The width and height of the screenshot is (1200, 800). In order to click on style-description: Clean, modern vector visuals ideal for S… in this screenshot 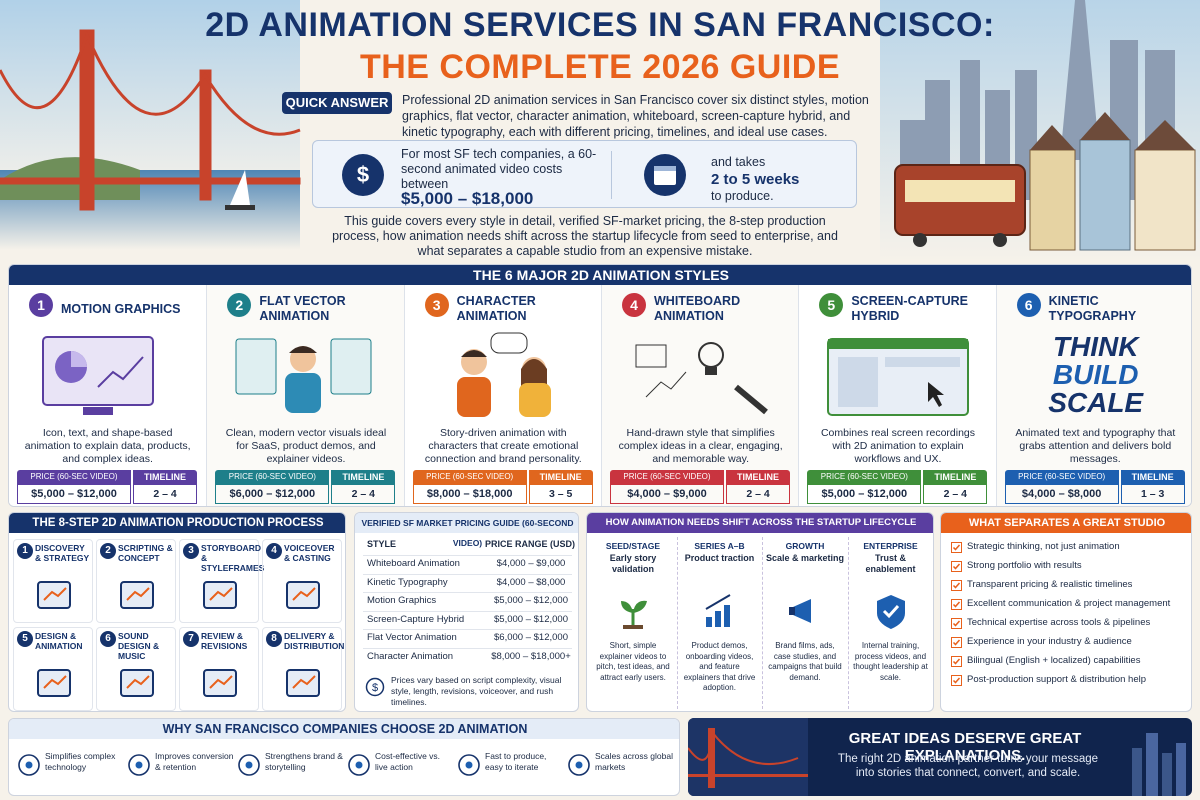, I will do `click(306, 446)`.